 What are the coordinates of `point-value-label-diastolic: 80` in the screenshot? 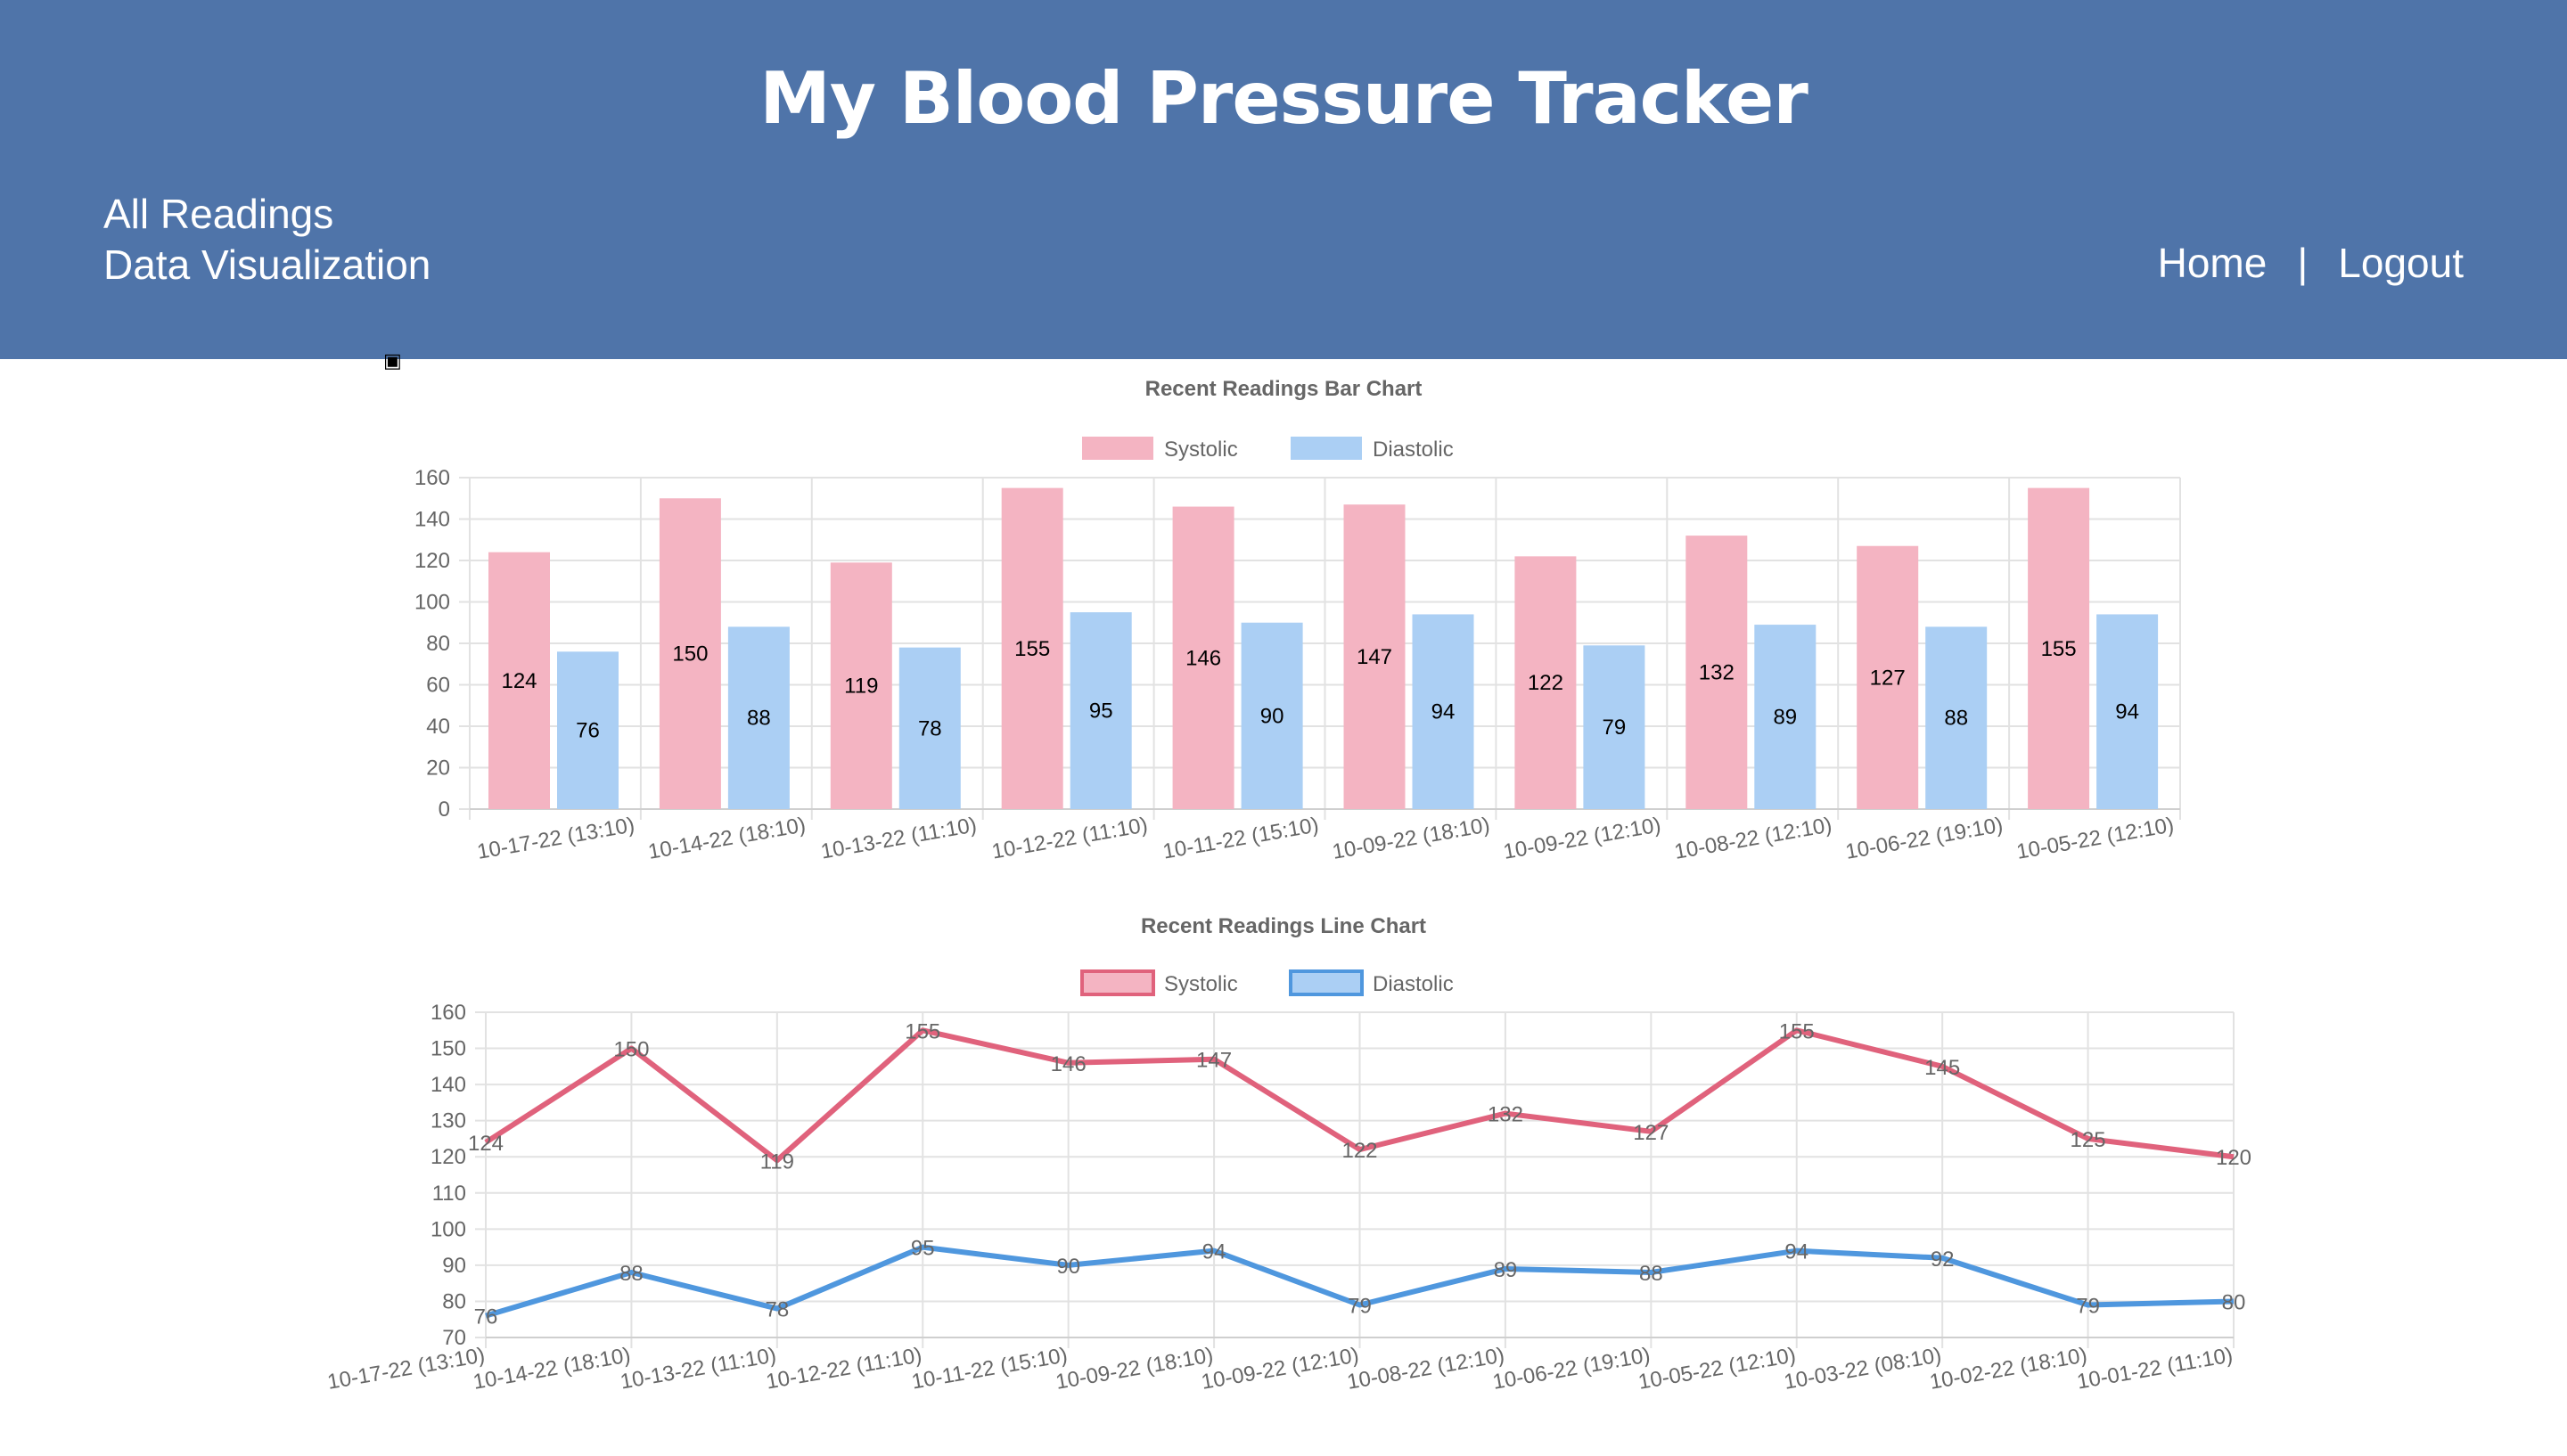 It's located at (2234, 1302).